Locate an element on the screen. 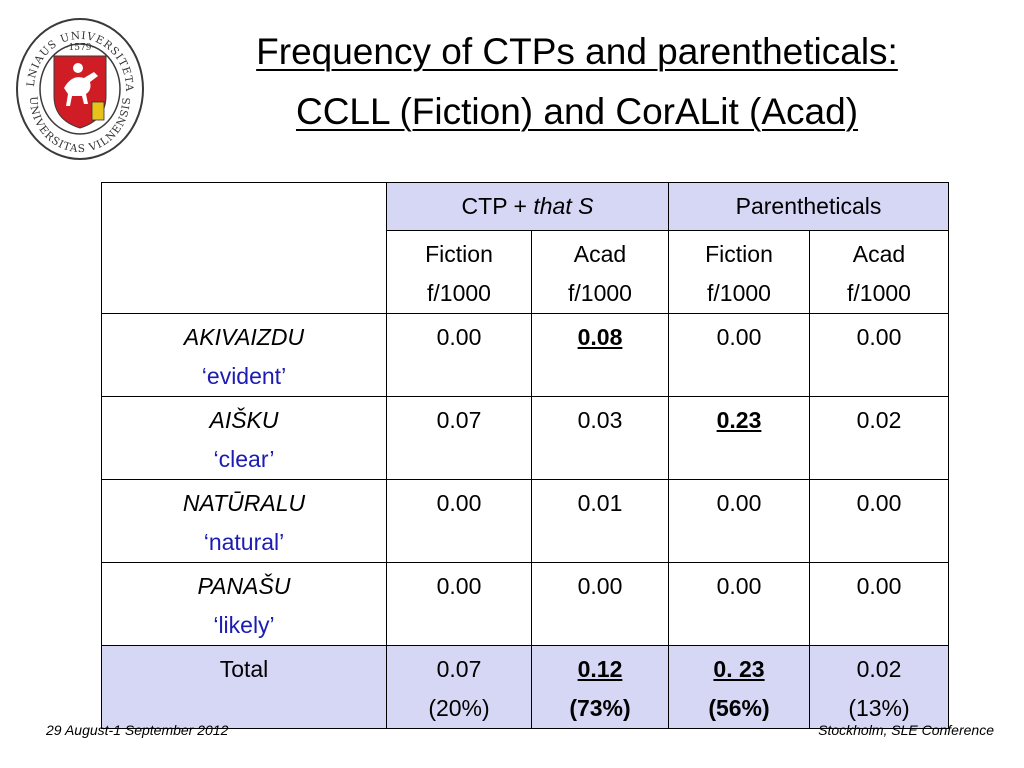  total-label: Total is located at coordinates (244, 687).